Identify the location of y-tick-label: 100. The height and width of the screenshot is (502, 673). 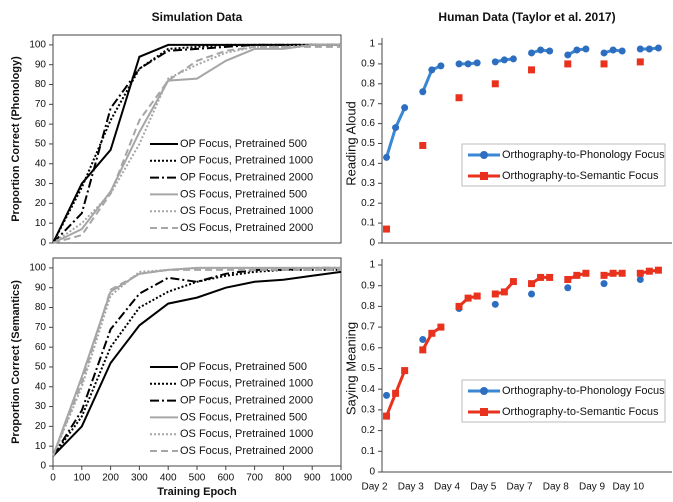
(37, 268).